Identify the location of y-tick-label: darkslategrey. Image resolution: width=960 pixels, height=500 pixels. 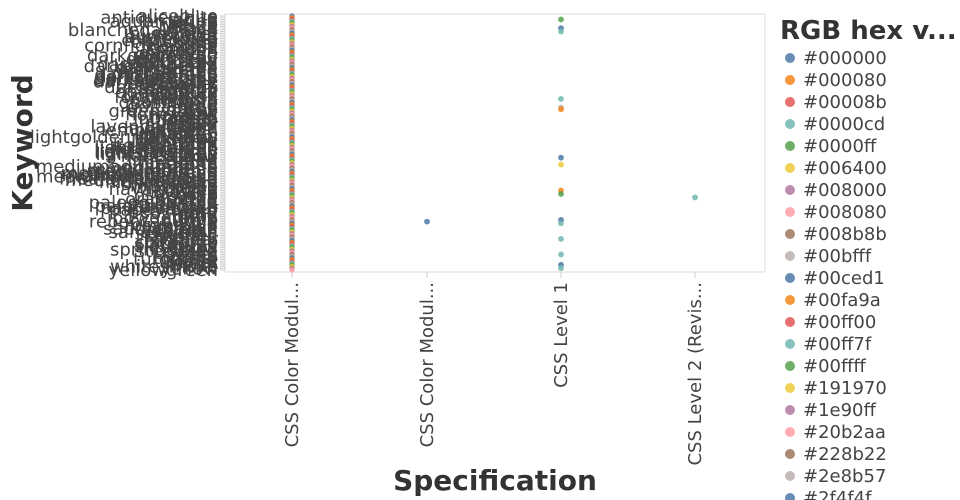
(156, 80).